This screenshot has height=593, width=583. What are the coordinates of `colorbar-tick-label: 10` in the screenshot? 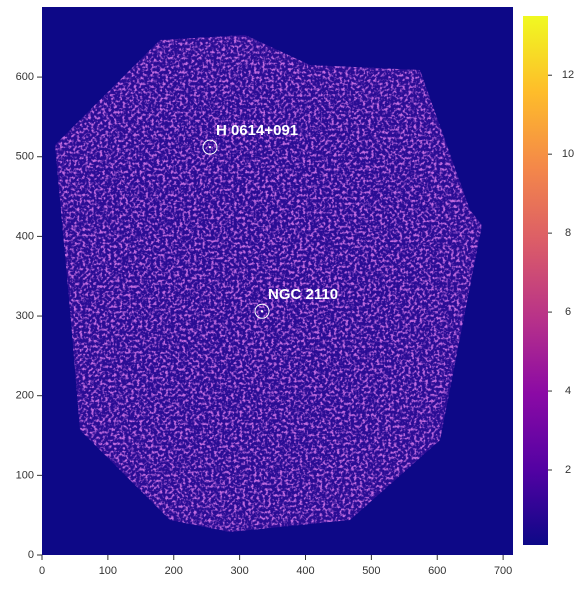 It's located at (568, 154).